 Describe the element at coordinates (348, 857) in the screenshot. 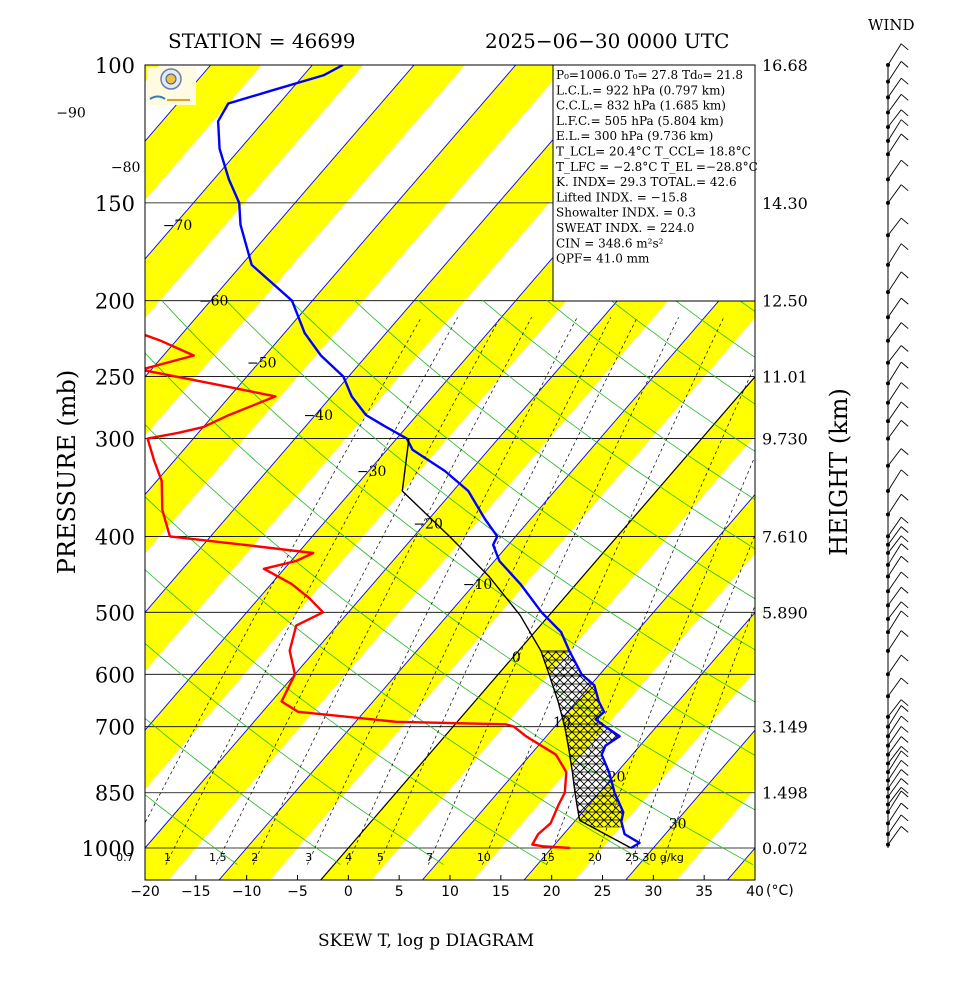

I see `mixing-ratio-label: 4` at that location.